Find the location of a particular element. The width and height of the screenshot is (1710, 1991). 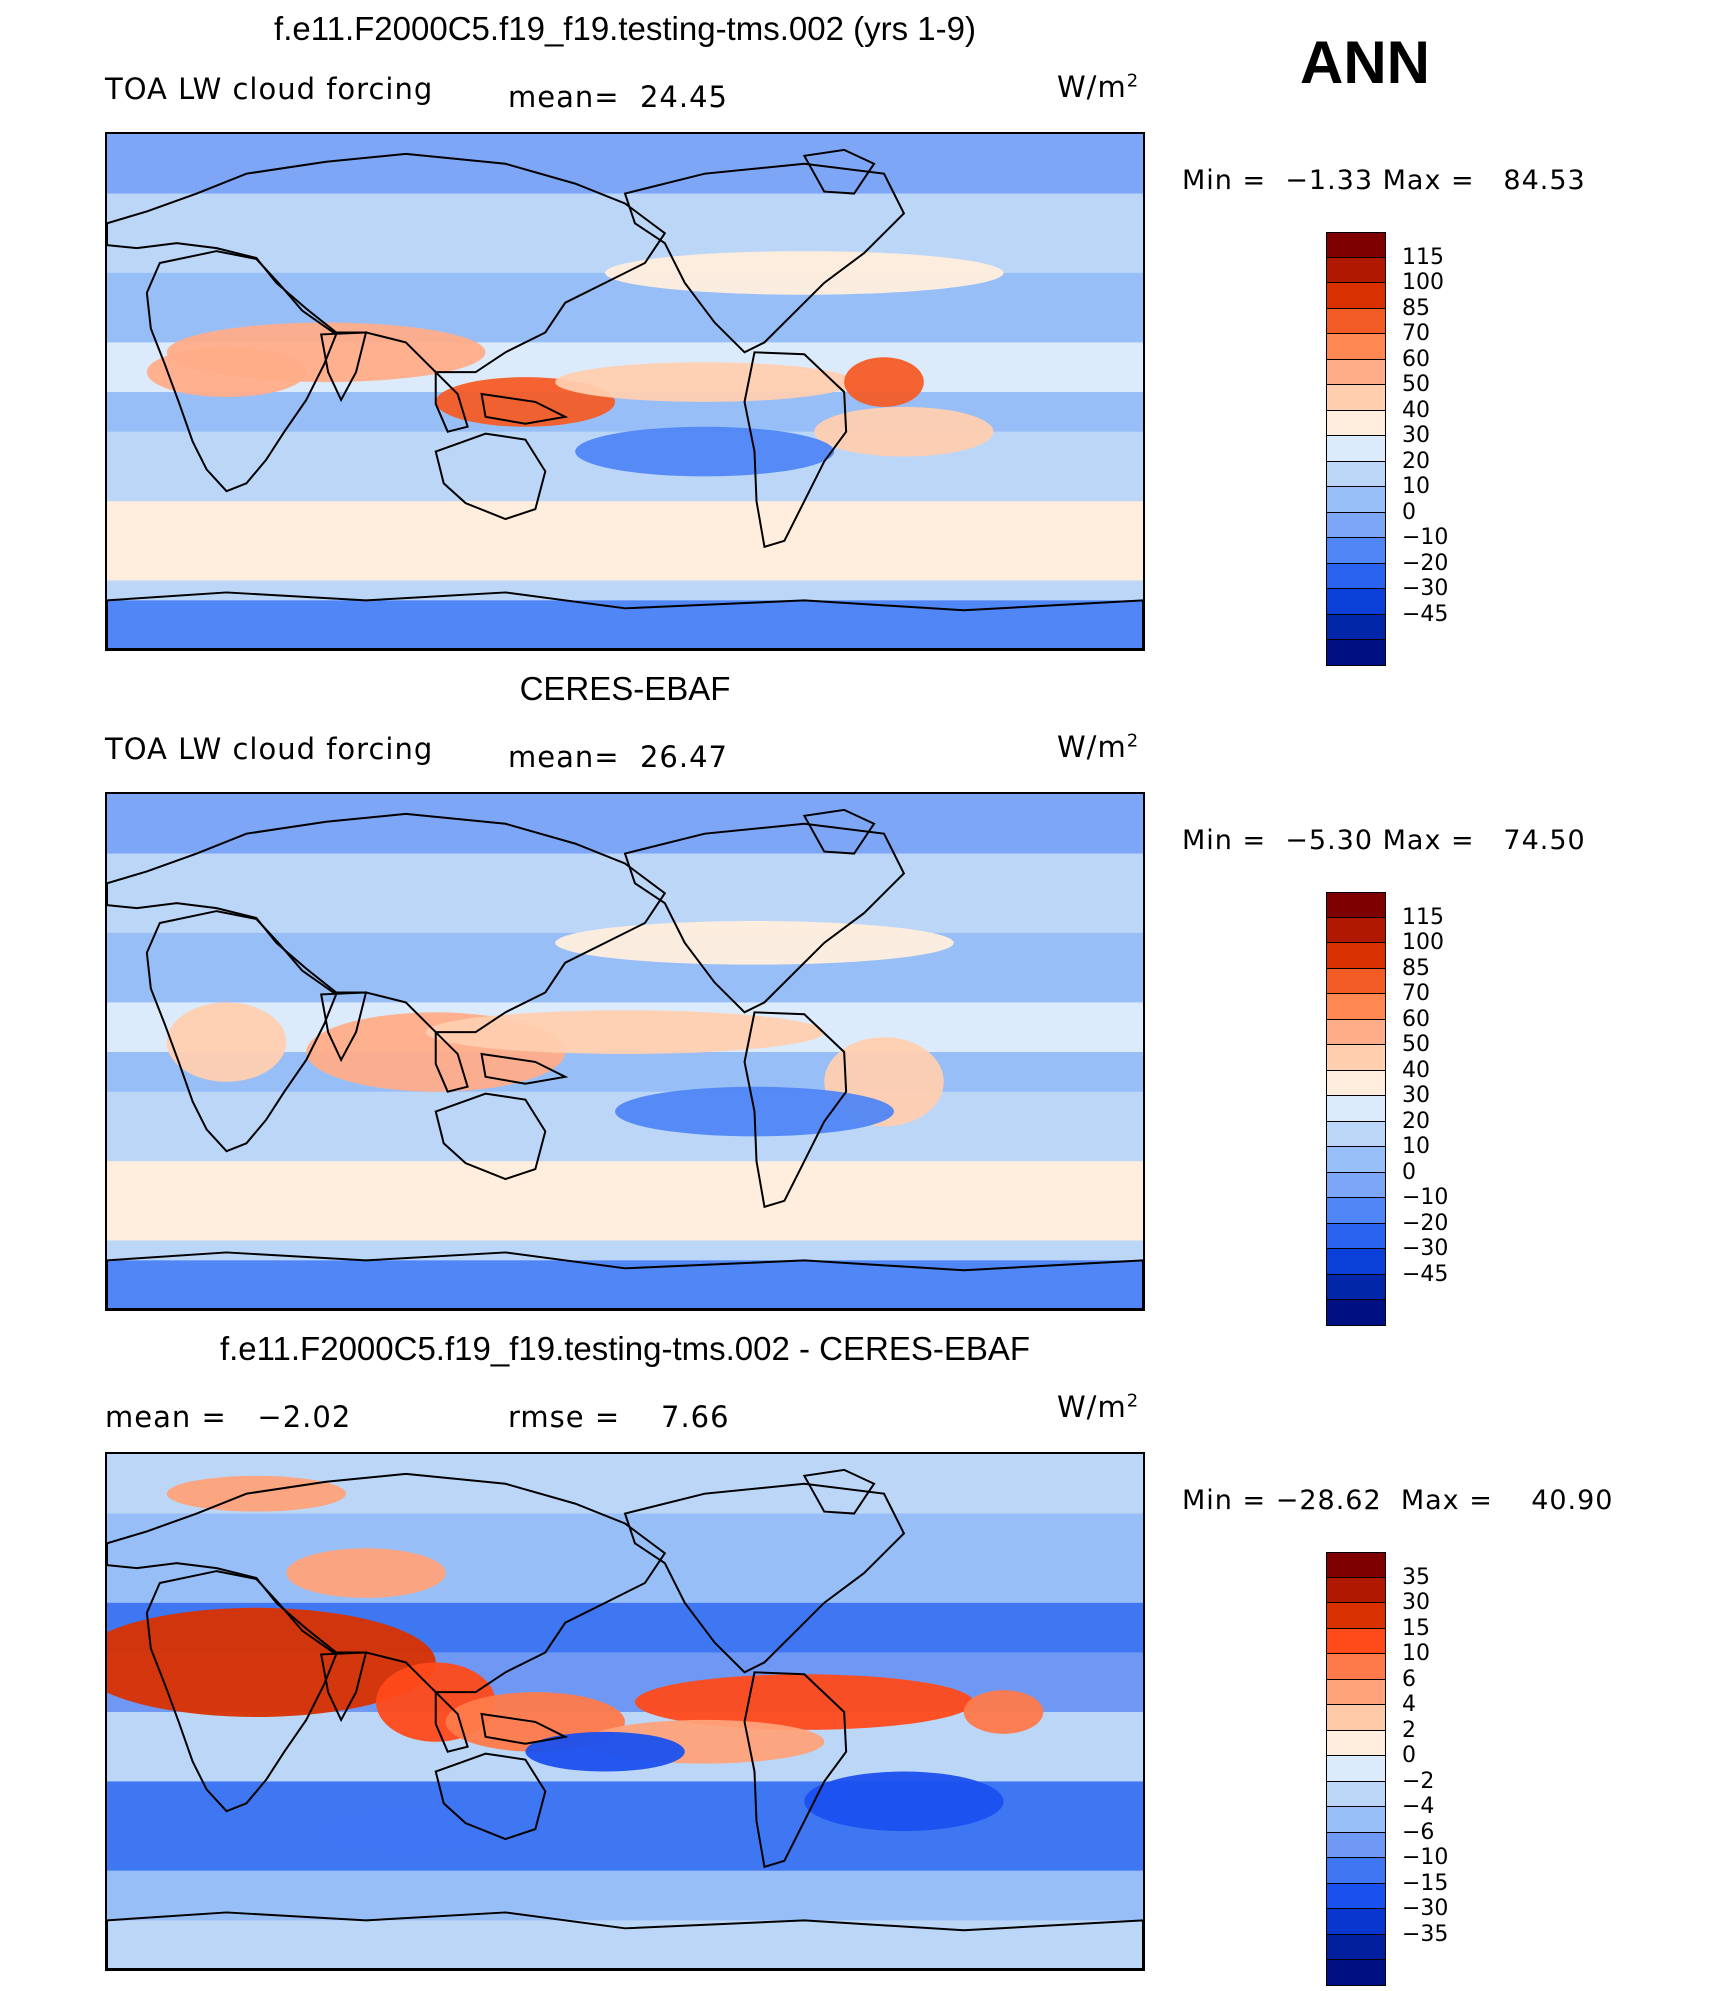

mean-value: 26.47 is located at coordinates (684, 757).